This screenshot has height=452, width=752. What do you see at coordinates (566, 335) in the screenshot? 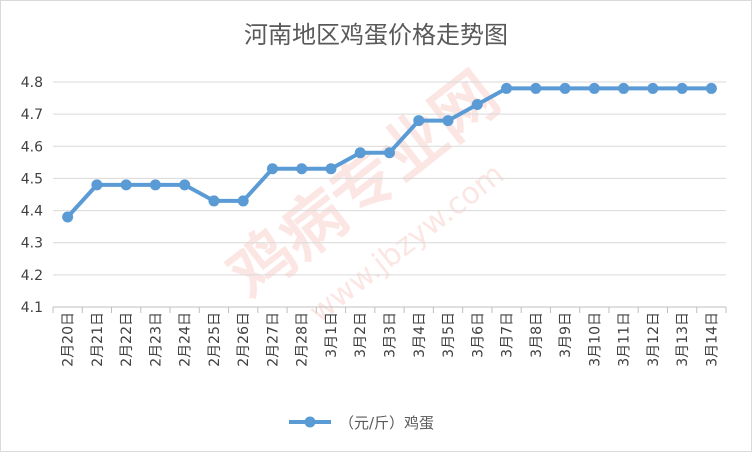
I see `x-tick-label: 3月9日` at bounding box center [566, 335].